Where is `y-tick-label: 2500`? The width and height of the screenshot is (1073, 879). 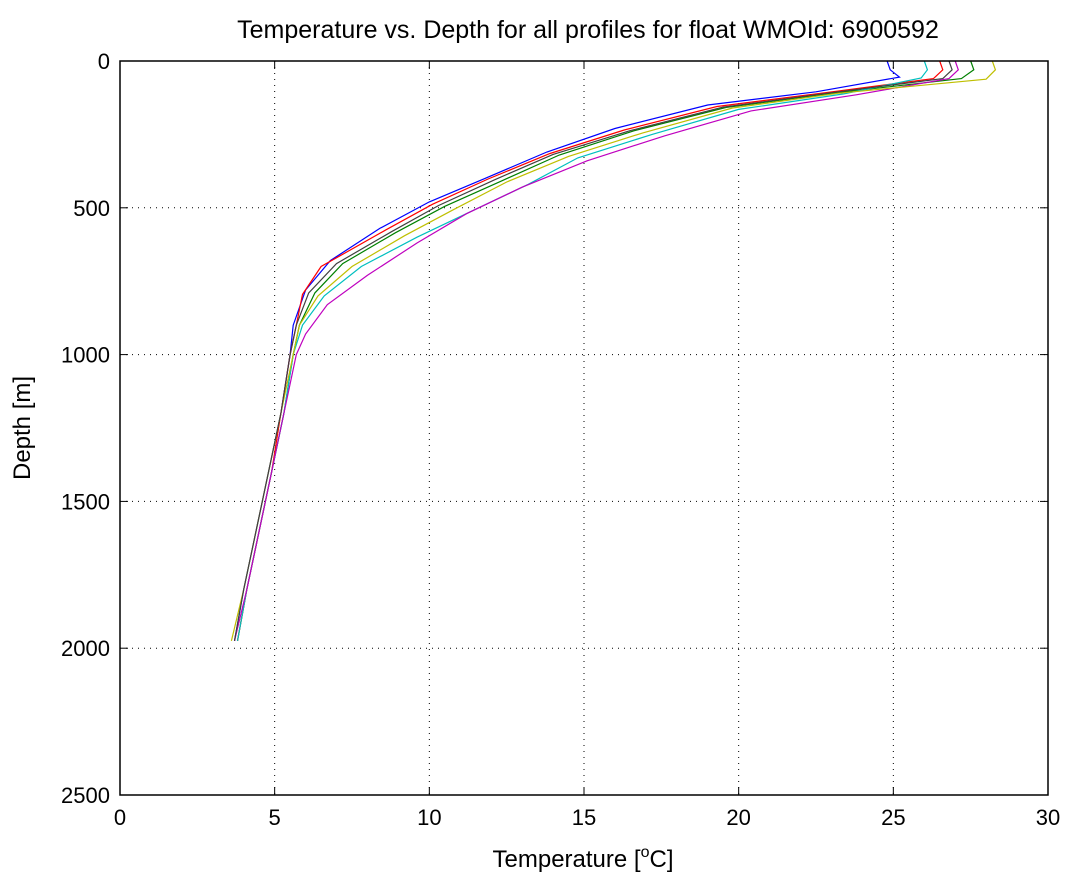
y-tick-label: 2500 is located at coordinates (85, 795).